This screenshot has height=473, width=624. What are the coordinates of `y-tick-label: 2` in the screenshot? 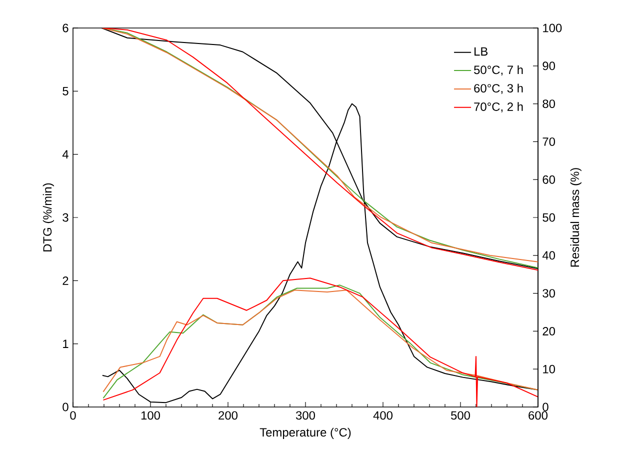 It's located at (65, 280).